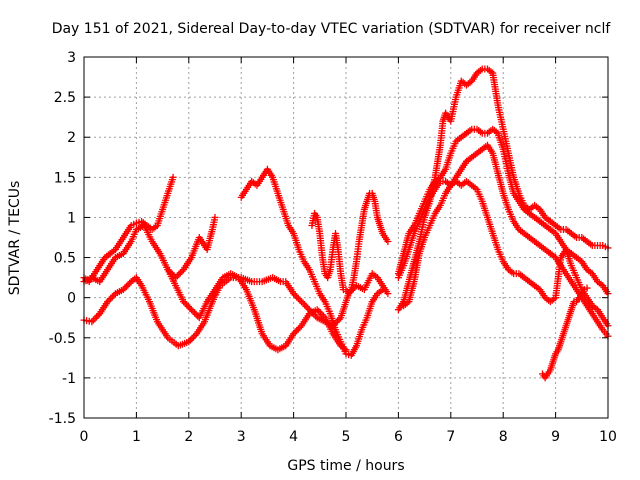 The image size is (640, 480). I want to click on x-tick-label: 4, so click(293, 437).